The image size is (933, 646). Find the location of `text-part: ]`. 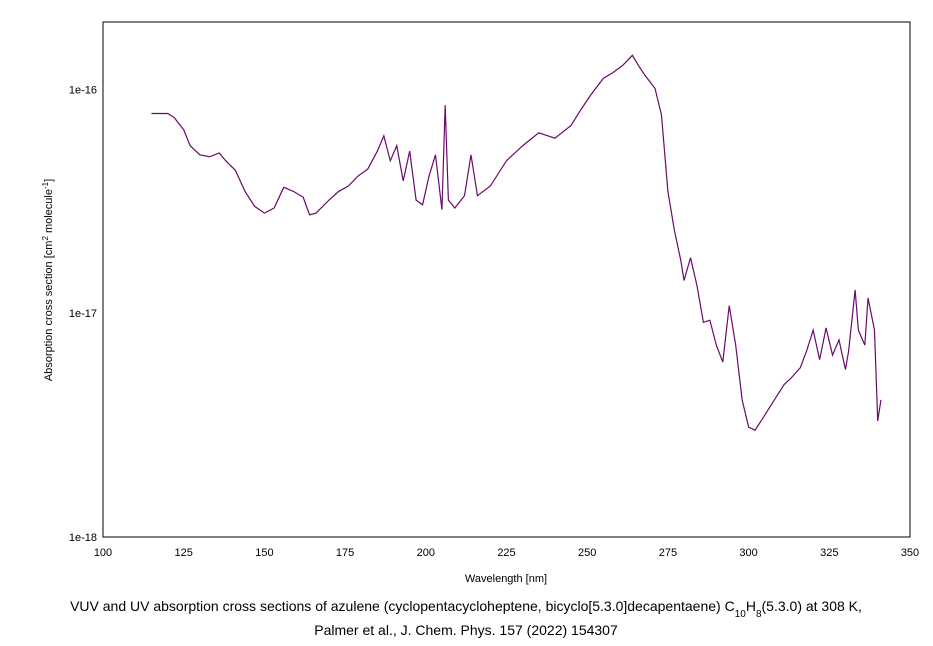

text-part: ] is located at coordinates (49, 180).